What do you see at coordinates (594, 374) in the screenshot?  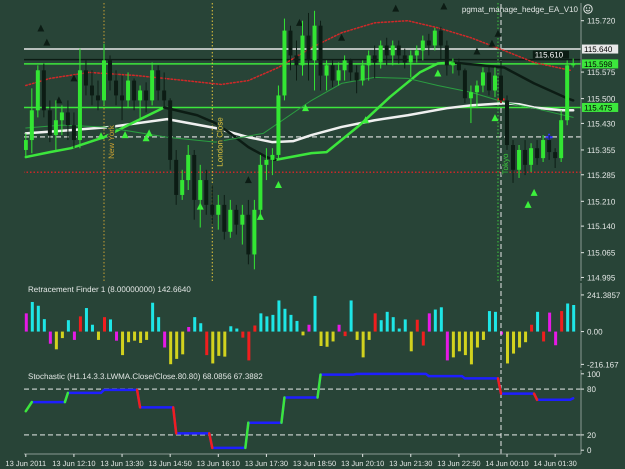 I see `y-tick-label: 100` at bounding box center [594, 374].